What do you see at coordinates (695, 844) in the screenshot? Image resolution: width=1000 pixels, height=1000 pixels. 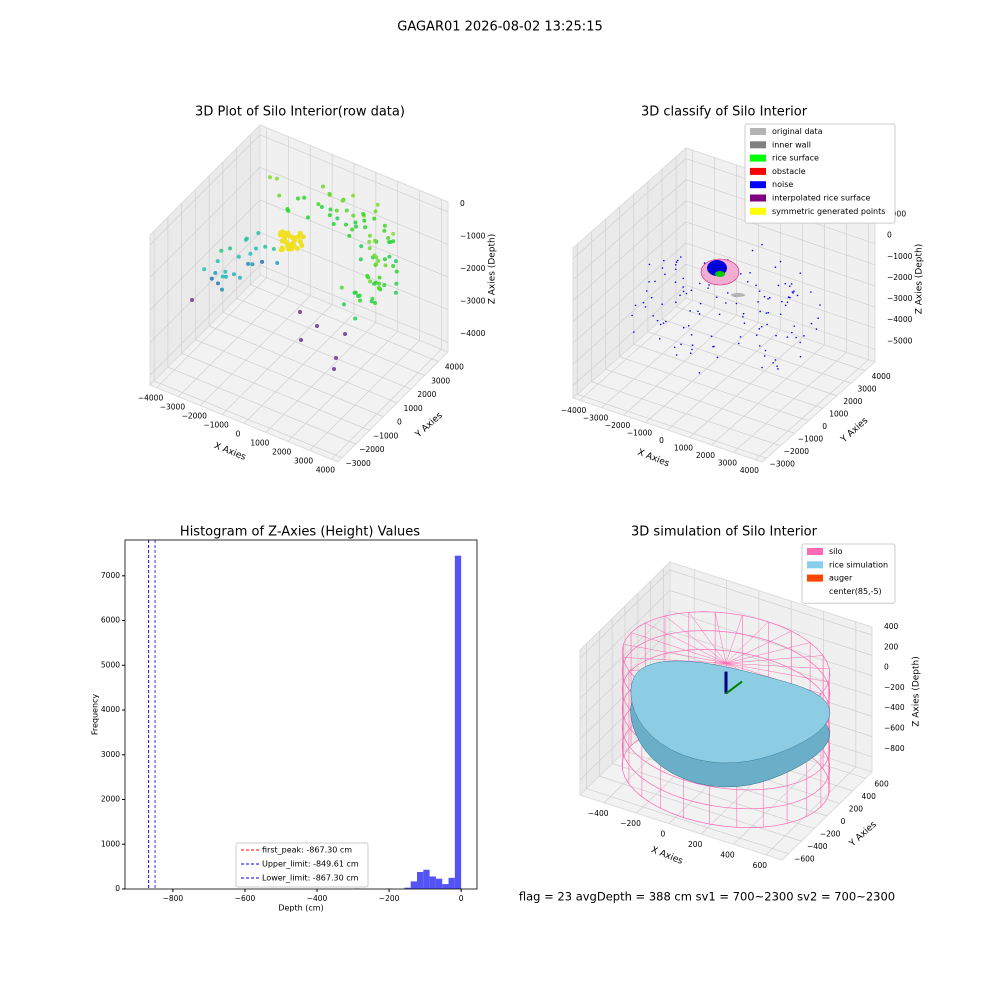 I see `x-tick-label: 200` at bounding box center [695, 844].